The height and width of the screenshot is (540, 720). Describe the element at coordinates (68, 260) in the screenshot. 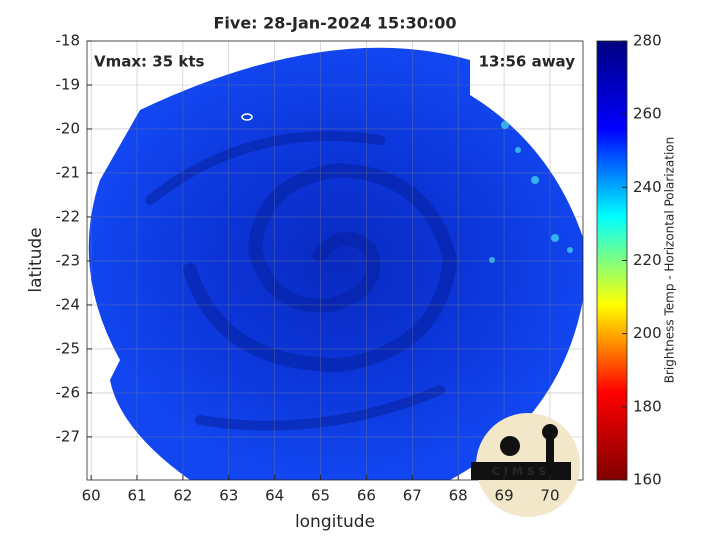

I see `y-tick-label: -23` at that location.